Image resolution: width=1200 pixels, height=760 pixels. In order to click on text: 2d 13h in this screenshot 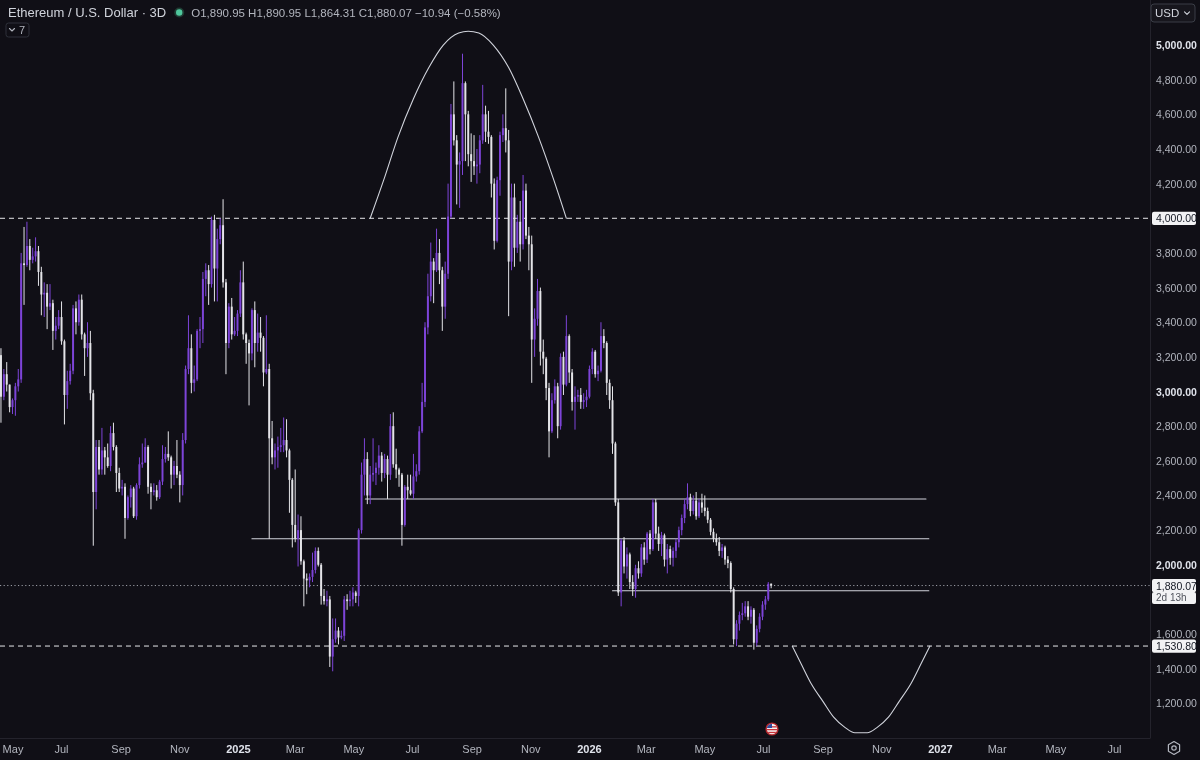, I will do `click(1171, 598)`.